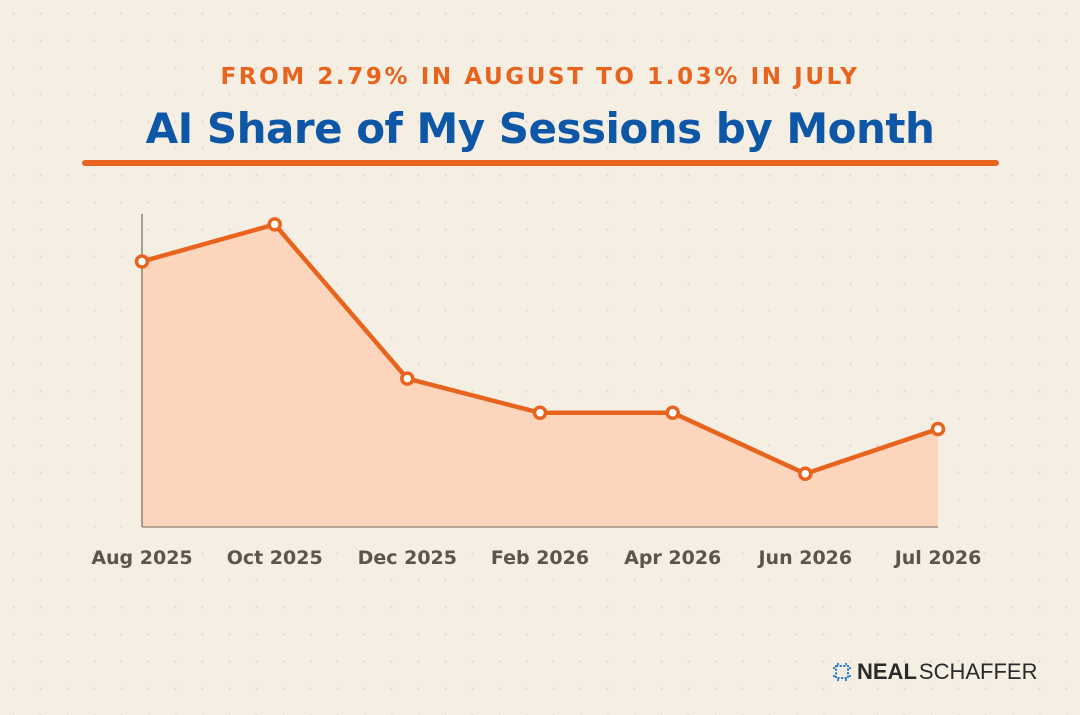 The image size is (1080, 715). What do you see at coordinates (407, 378) in the screenshot?
I see `data-point-dec-2025` at bounding box center [407, 378].